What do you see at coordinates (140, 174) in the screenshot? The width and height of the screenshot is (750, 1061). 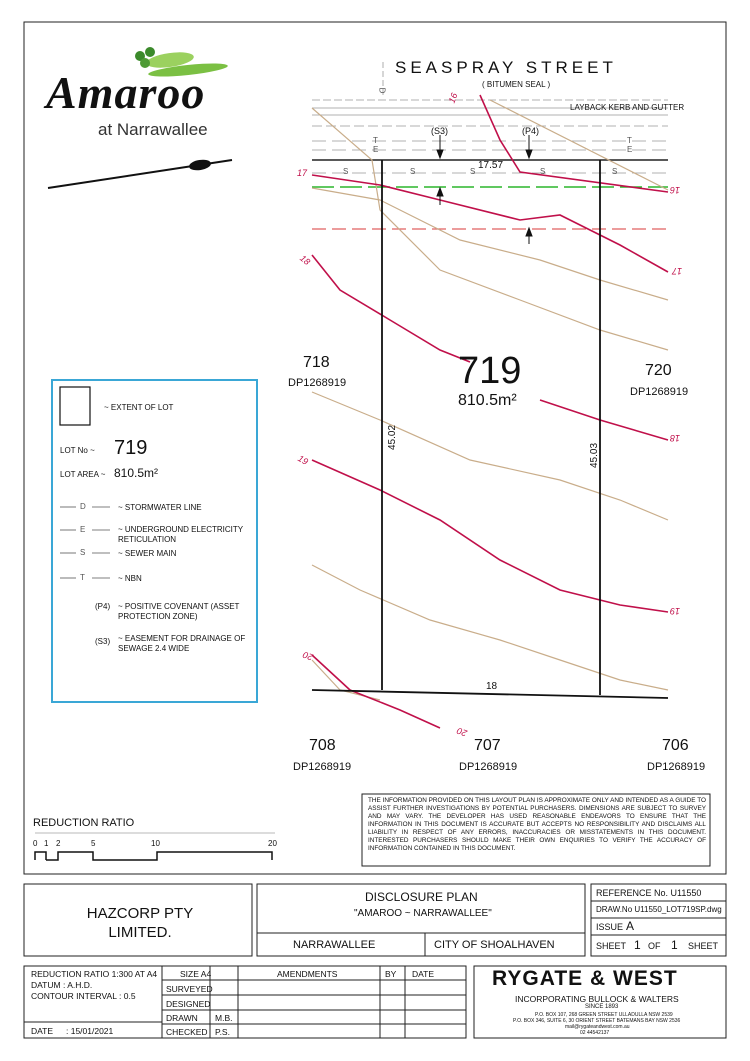 I see `north-arrow-graphic` at bounding box center [140, 174].